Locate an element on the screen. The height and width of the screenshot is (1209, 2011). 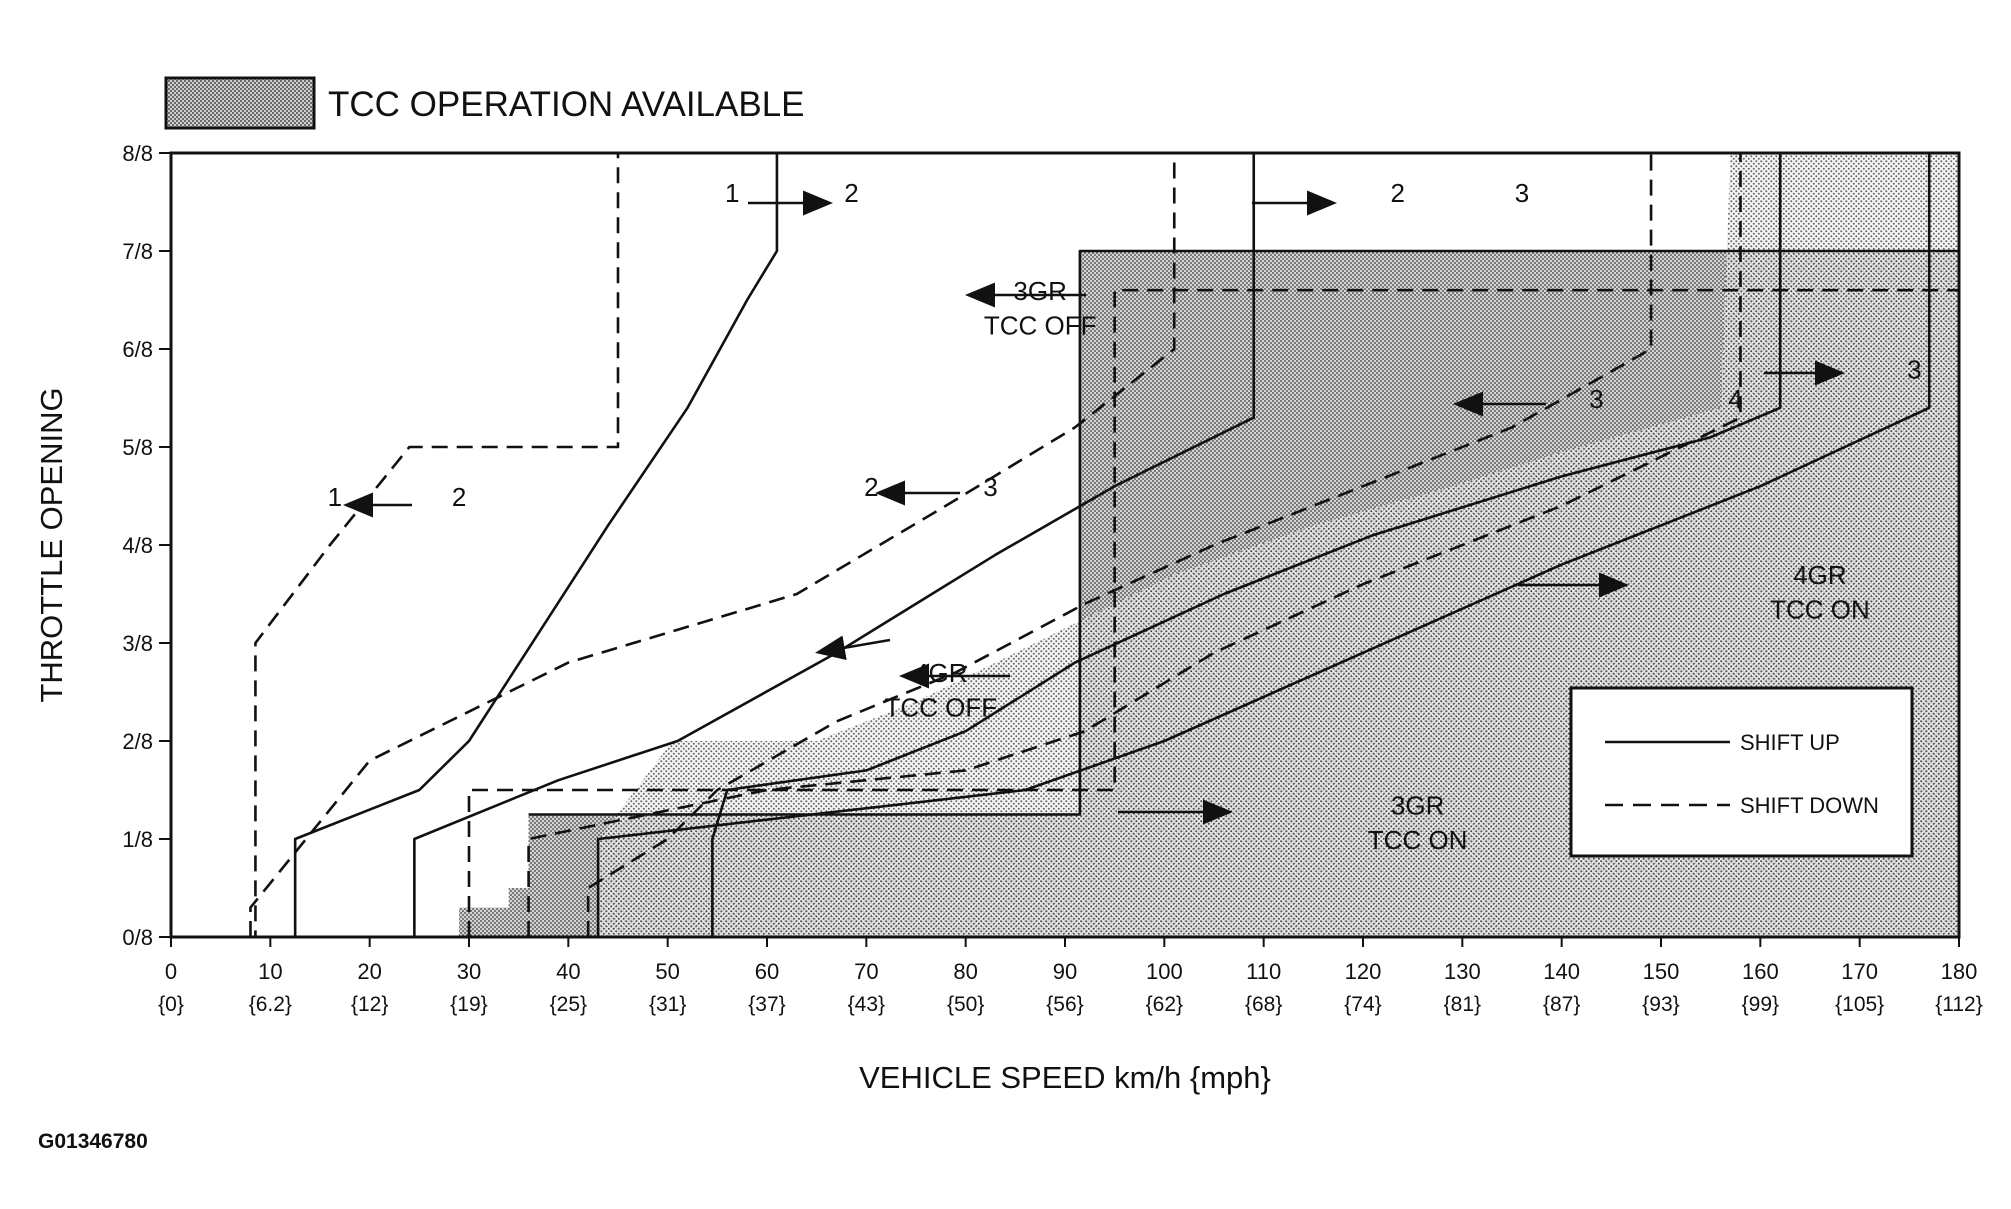
y-axis-title: THROTTLE OPENING is located at coordinates (51, 544).